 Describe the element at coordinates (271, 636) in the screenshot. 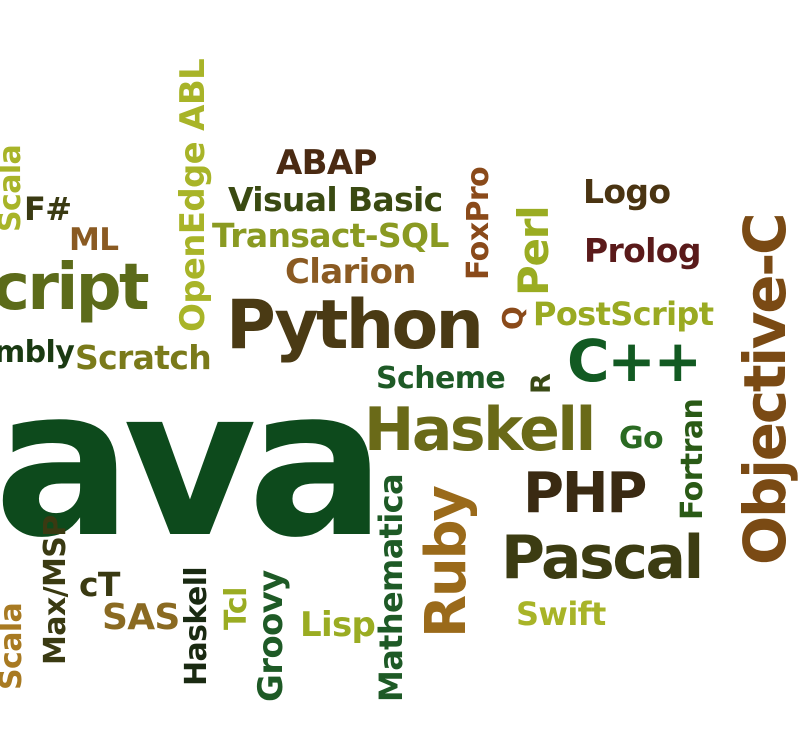

I see `word-groovy: Groovy` at that location.